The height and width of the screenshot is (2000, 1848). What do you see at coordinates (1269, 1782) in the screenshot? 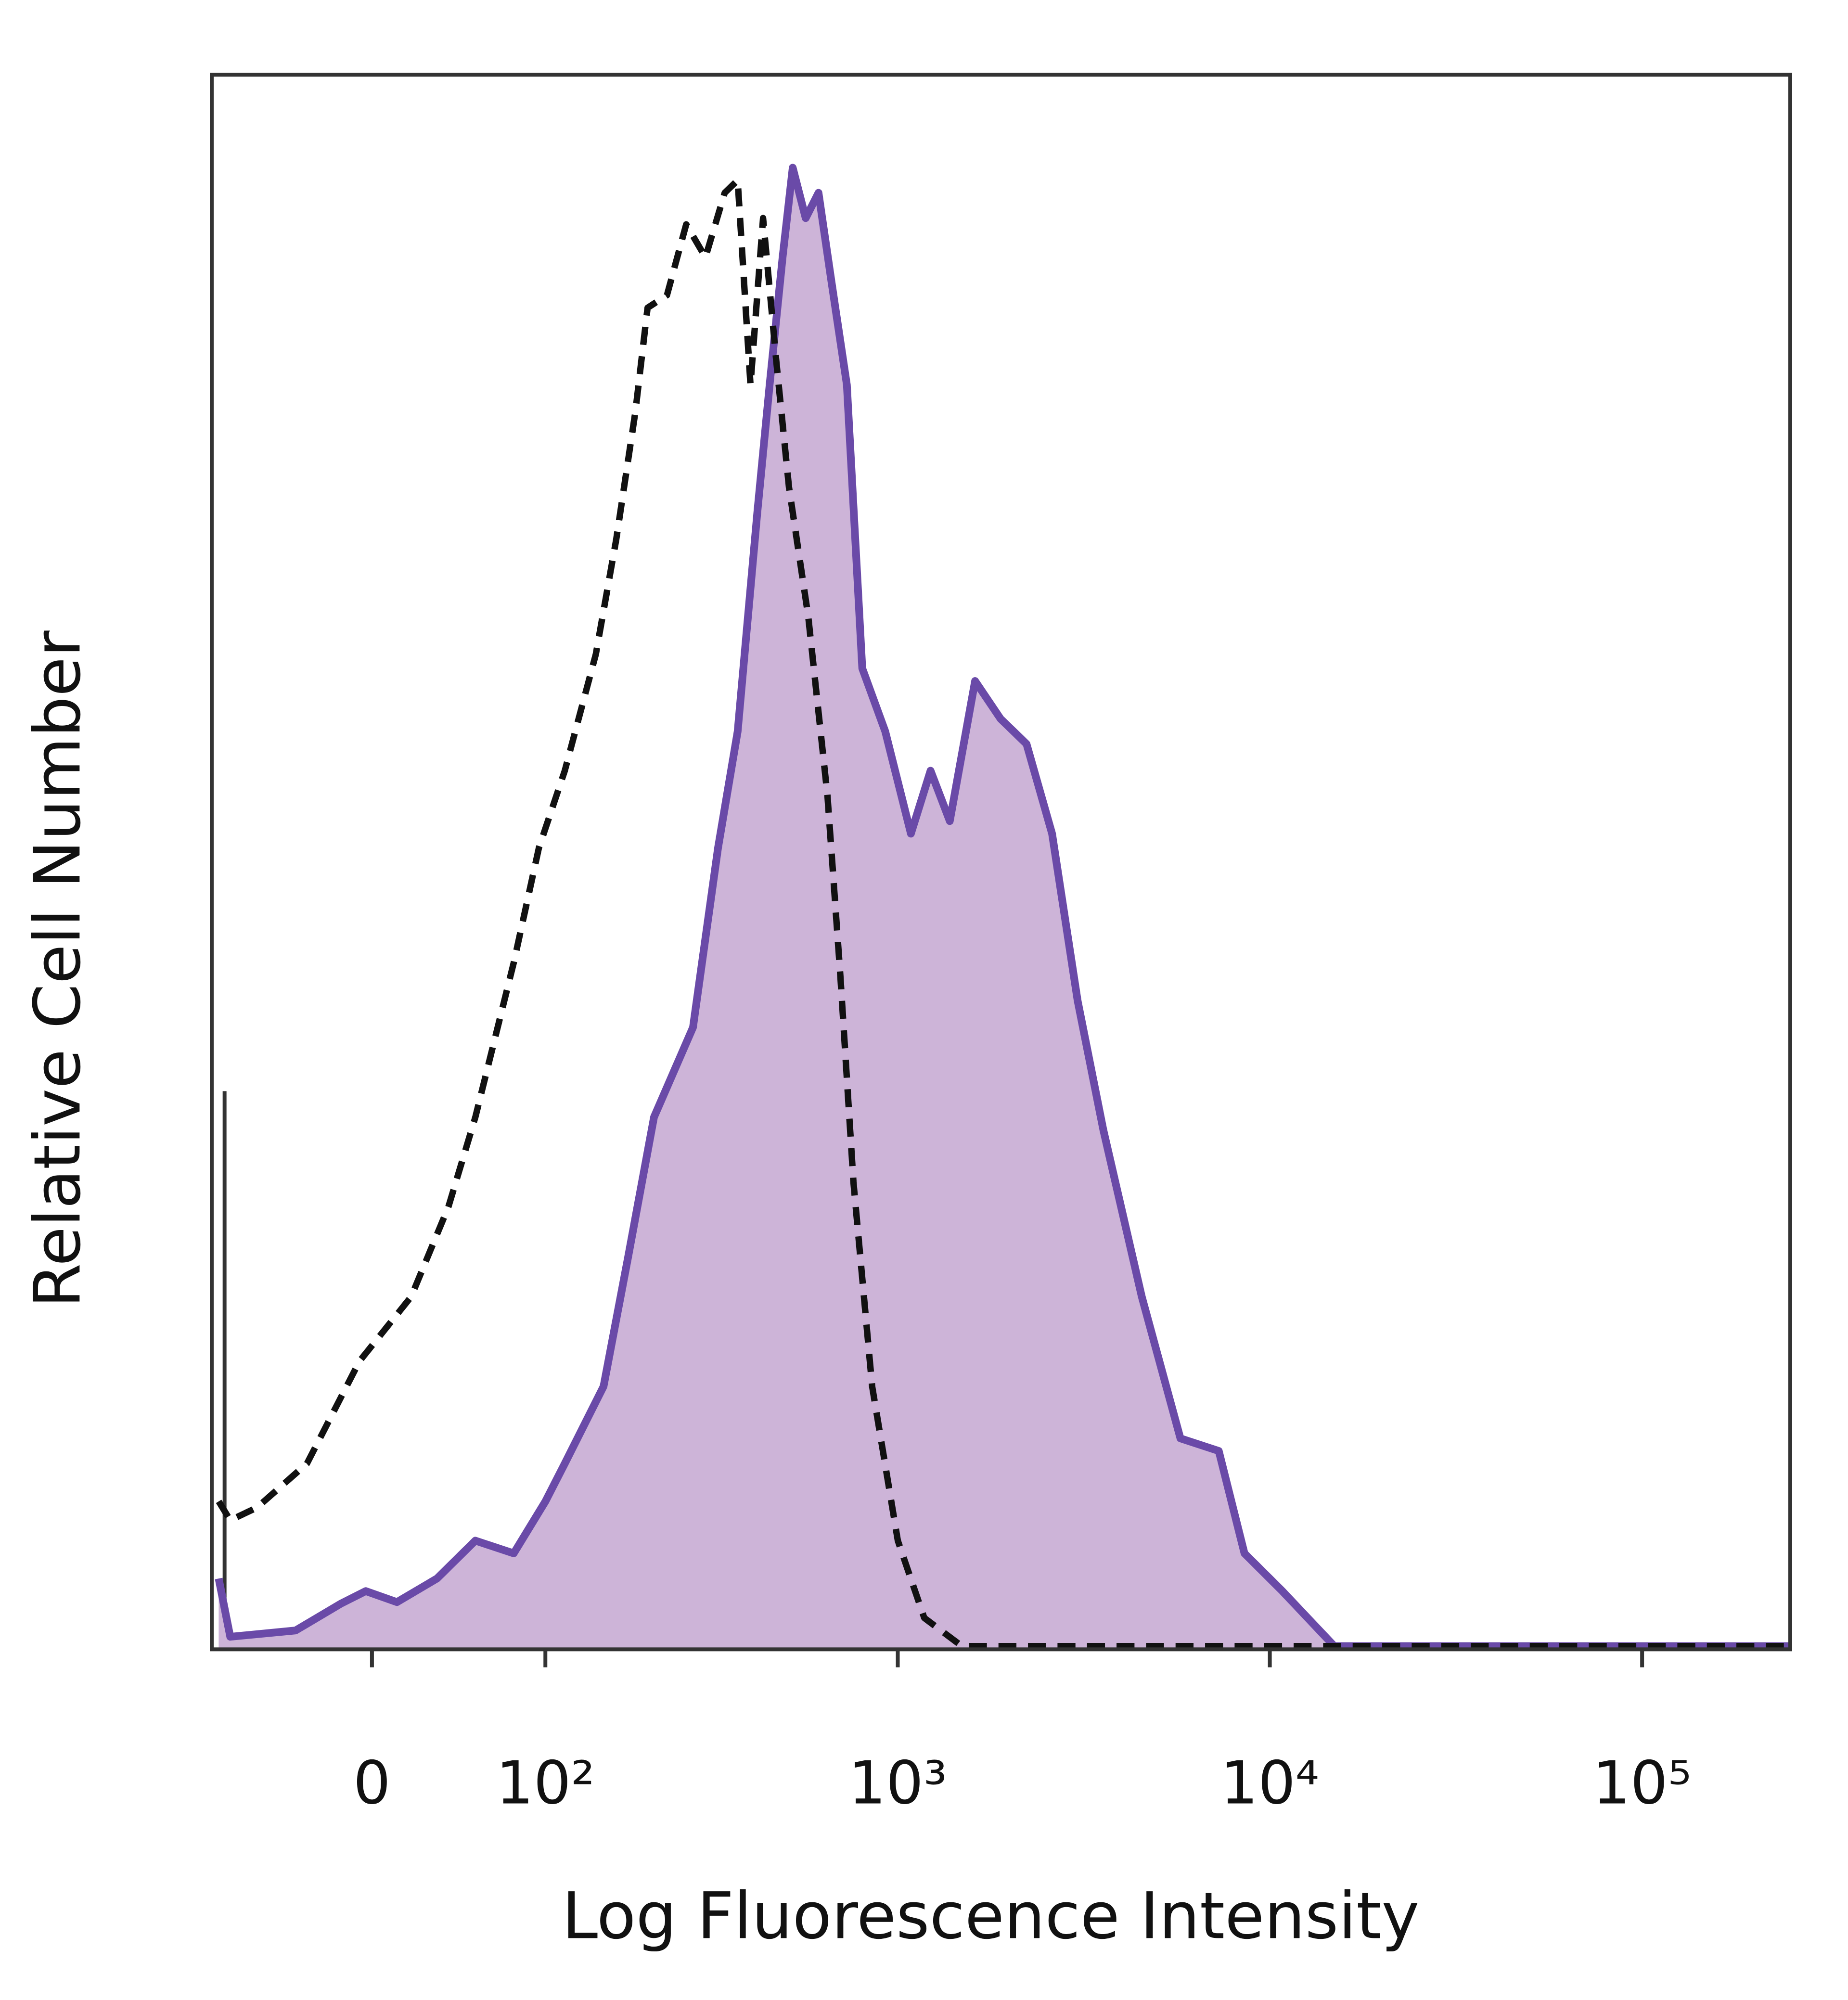
I see `x-tick-label: 10⁴` at bounding box center [1269, 1782].